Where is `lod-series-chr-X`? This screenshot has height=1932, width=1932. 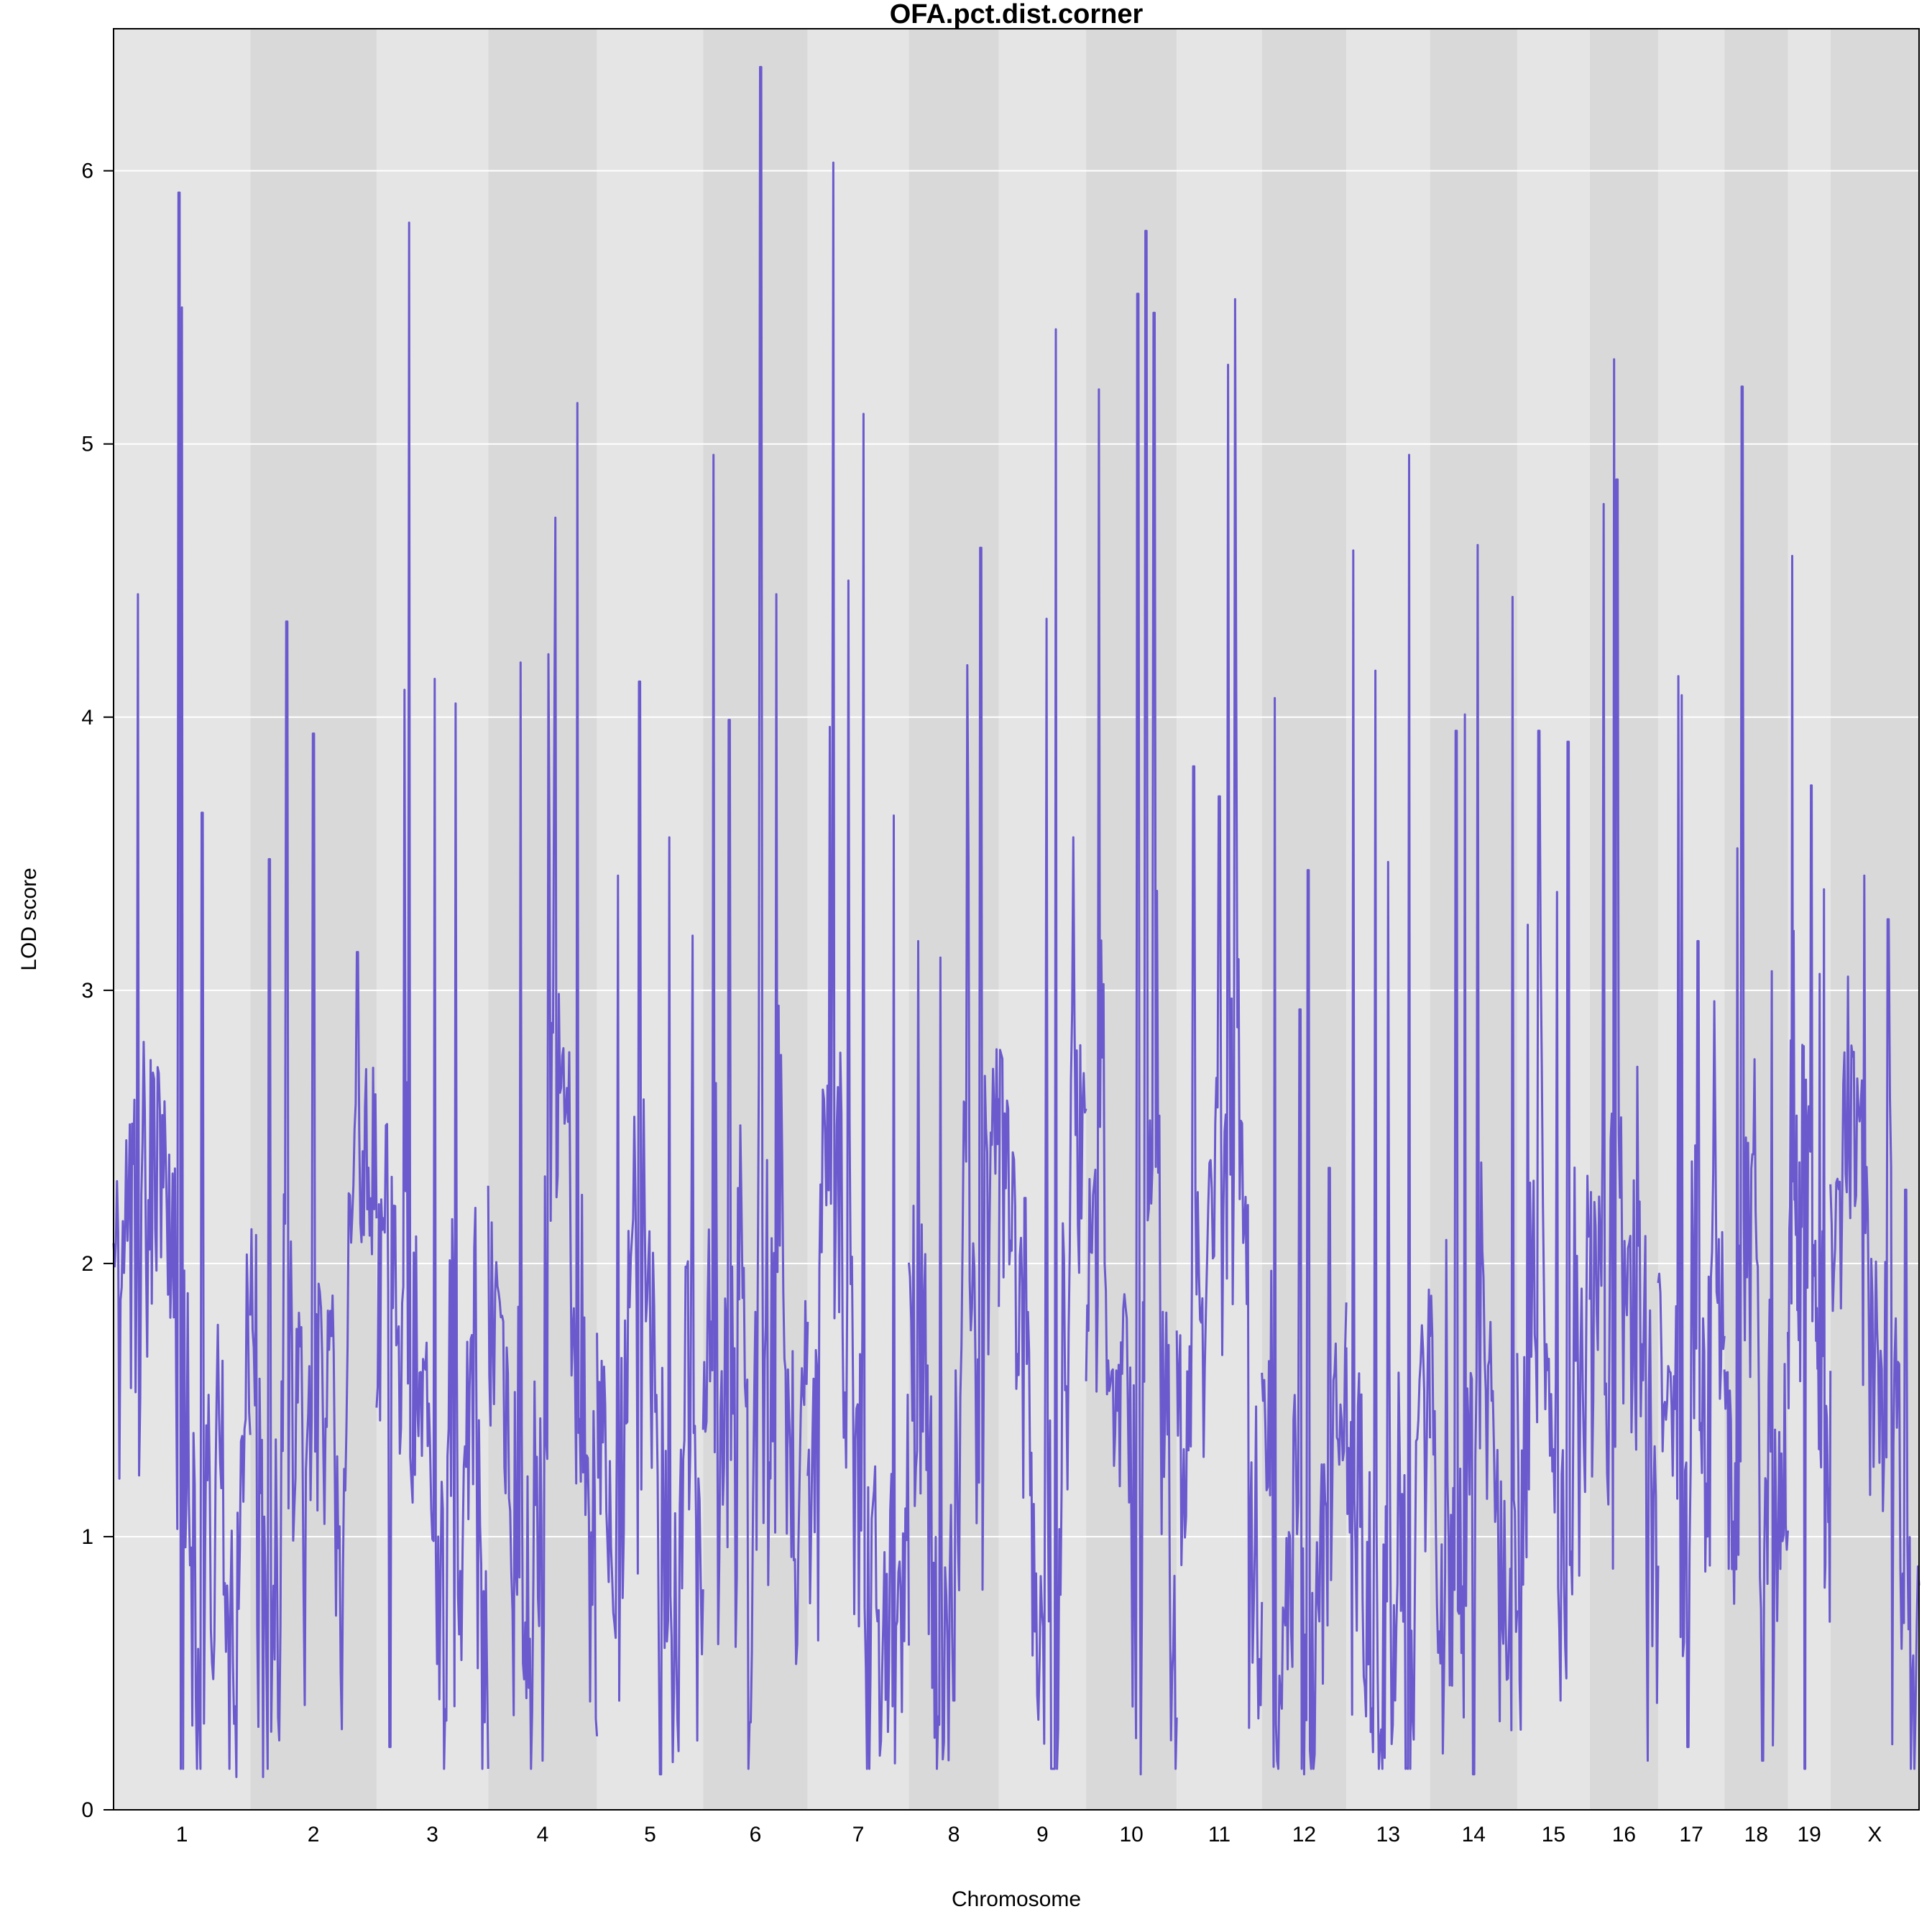 lod-series-chr-X is located at coordinates (1874, 1322).